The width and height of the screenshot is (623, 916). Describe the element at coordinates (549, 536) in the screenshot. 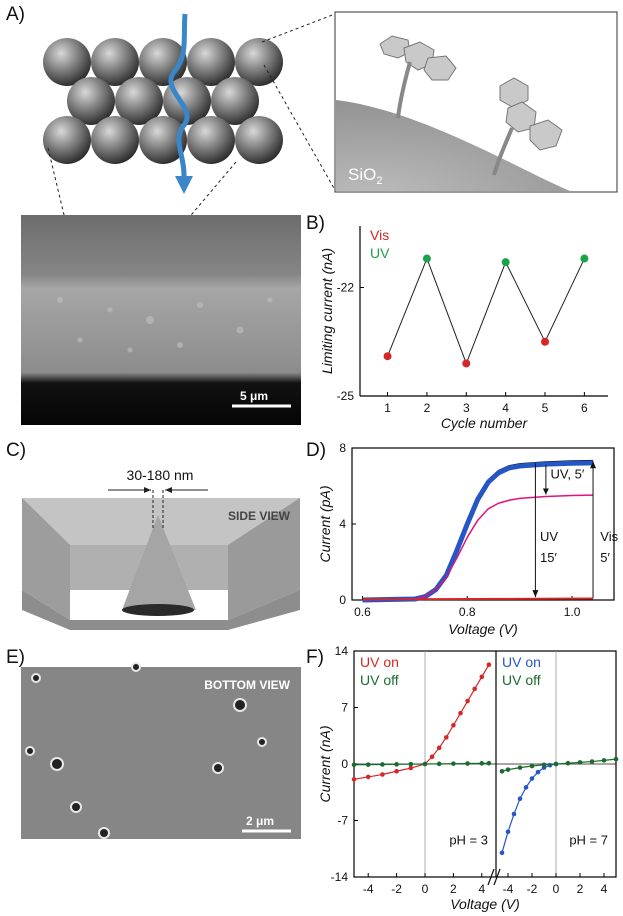

I see `d-annotation: UV` at that location.